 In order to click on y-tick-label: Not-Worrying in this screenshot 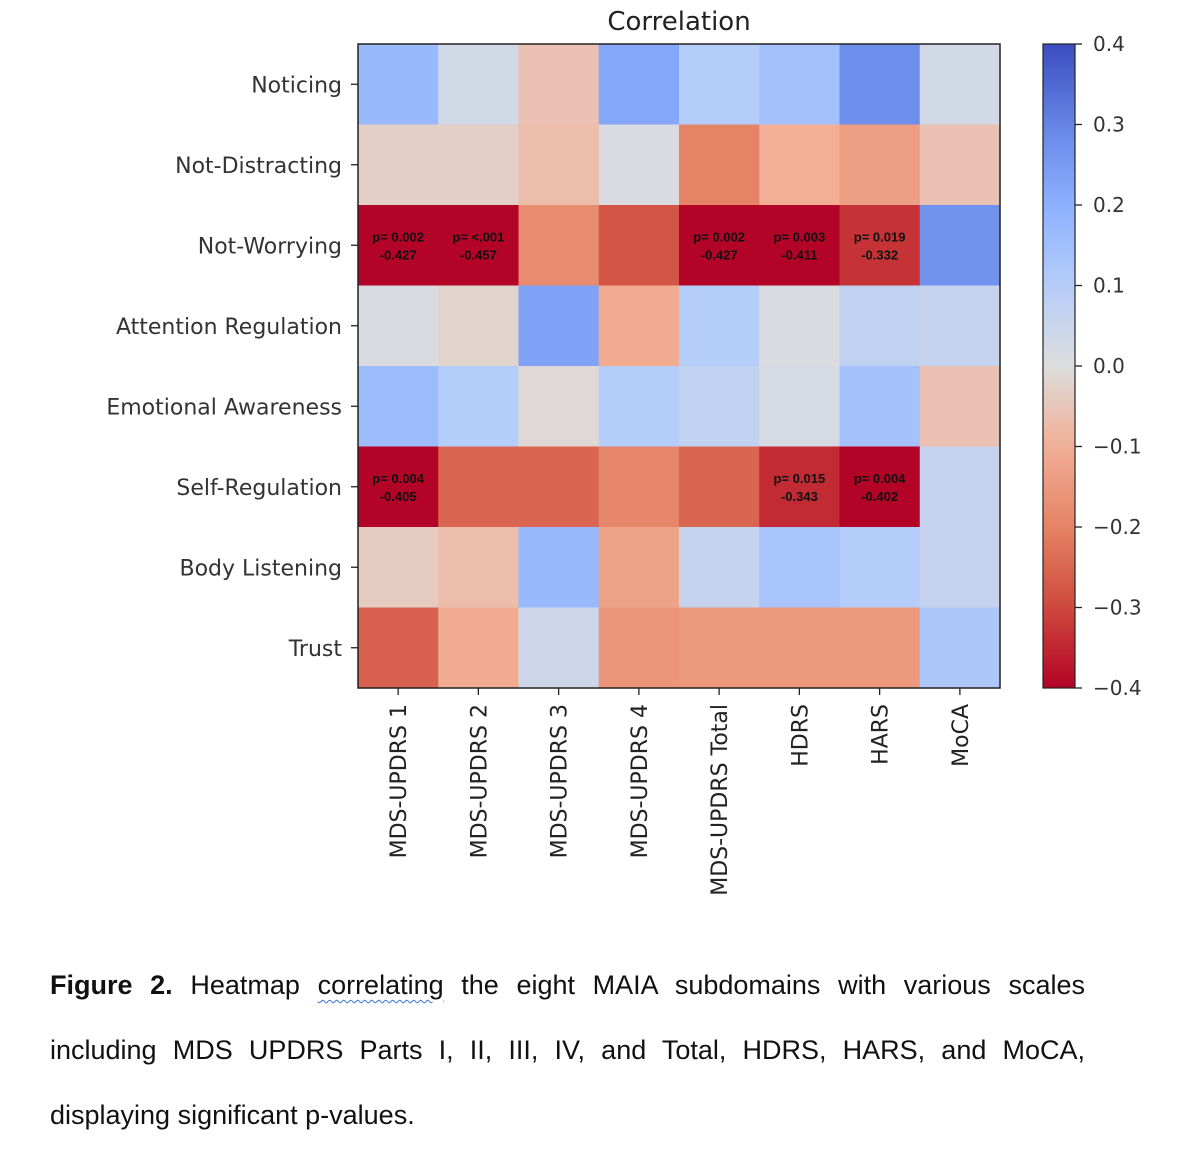, I will do `click(270, 246)`.